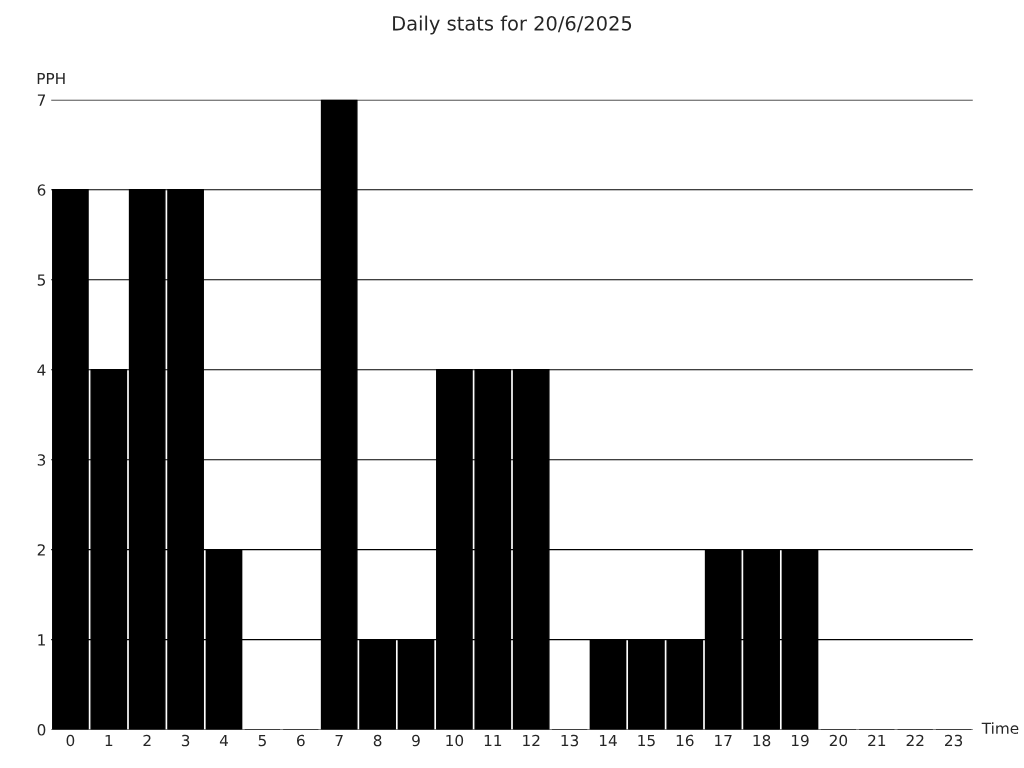 The height and width of the screenshot is (768, 1024). Describe the element at coordinates (41, 370) in the screenshot. I see `y-tick-label: 4` at that location.